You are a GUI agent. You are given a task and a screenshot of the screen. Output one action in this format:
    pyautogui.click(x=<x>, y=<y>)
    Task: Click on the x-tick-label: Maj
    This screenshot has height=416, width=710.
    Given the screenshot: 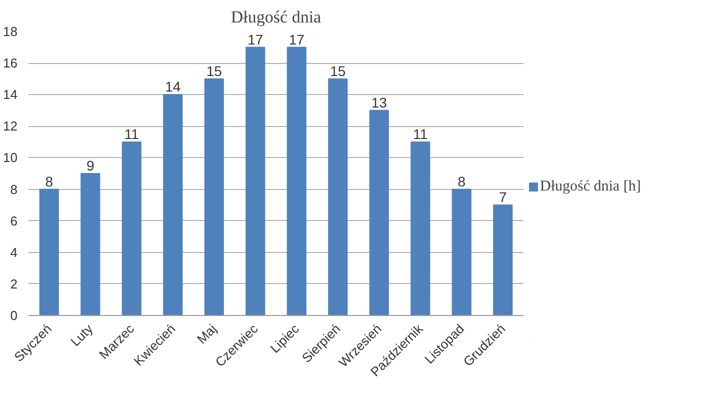 What is the action you would take?
    pyautogui.click(x=207, y=334)
    